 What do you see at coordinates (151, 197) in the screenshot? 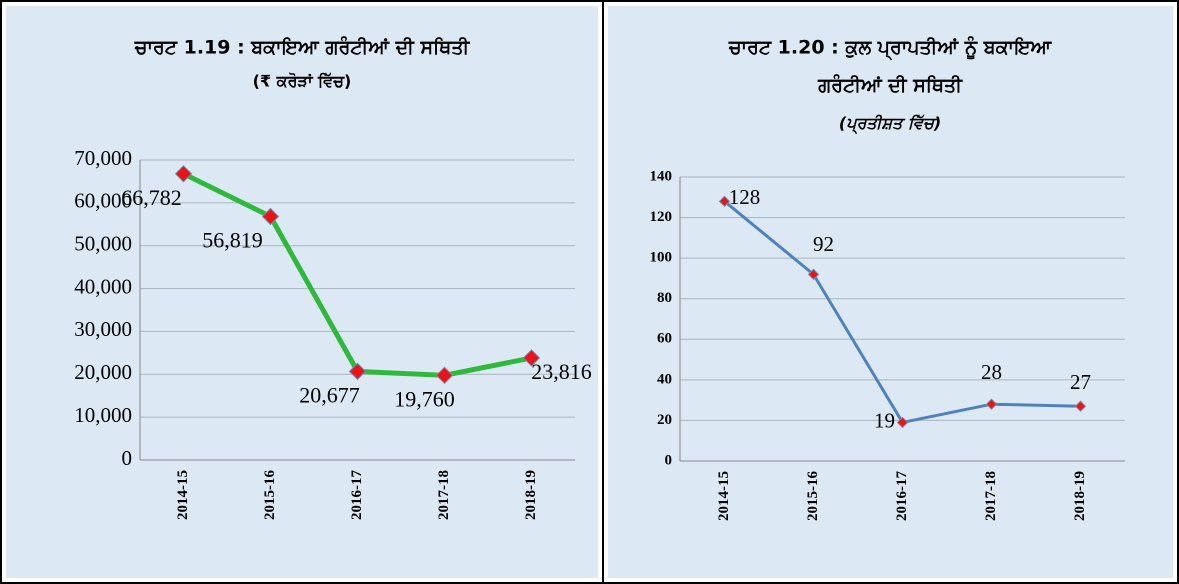
I see `data-label: 66,782` at bounding box center [151, 197].